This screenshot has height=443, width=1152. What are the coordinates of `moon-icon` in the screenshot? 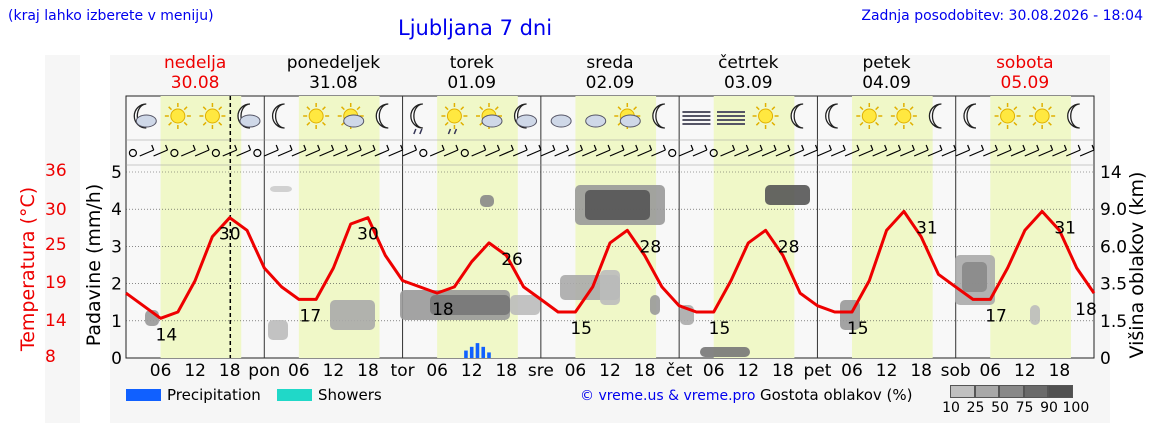 It's located at (970, 116).